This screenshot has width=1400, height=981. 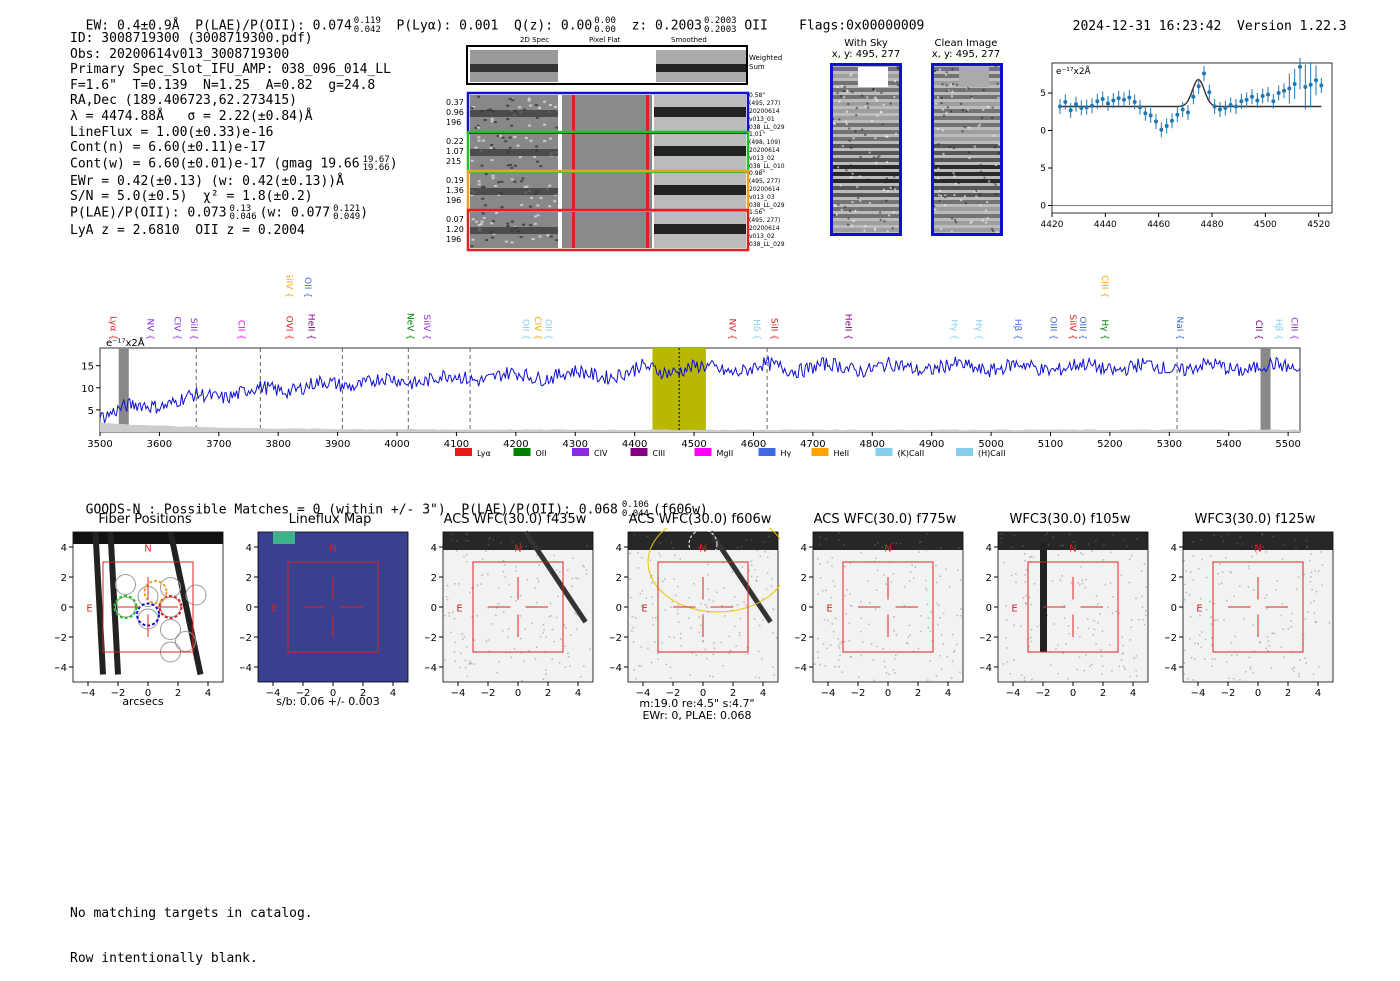 I want to click on north-label: N, so click(x=332, y=549).